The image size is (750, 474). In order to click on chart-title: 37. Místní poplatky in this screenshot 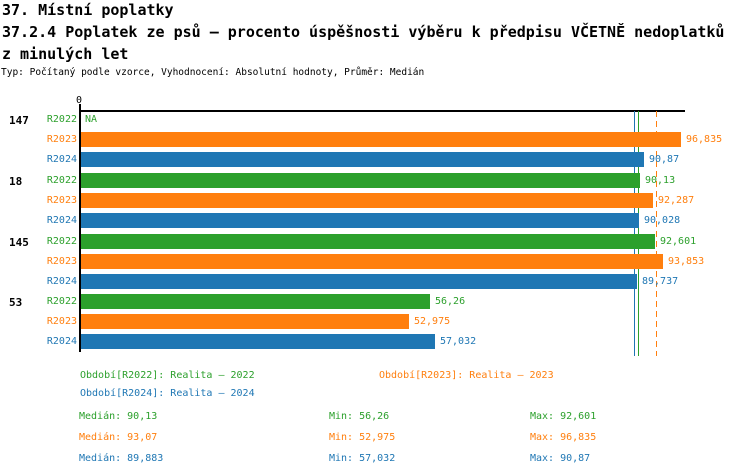, I will do `click(88, 10)`.